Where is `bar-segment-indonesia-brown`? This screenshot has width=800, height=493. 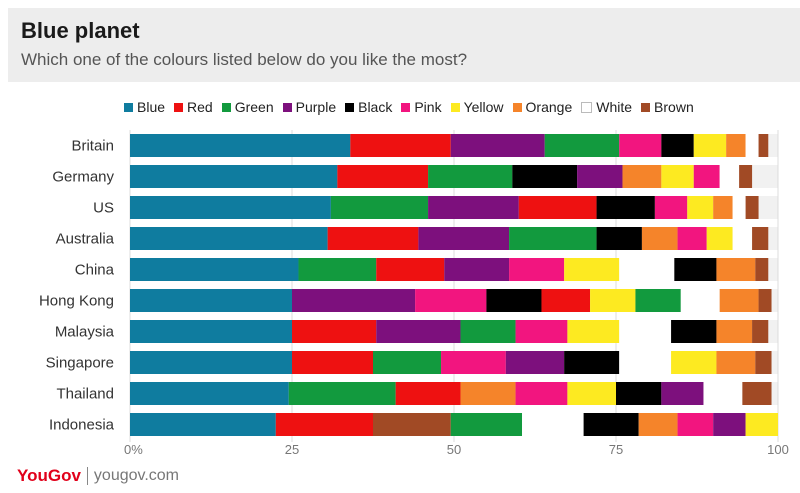 bar-segment-indonesia-brown is located at coordinates (412, 424).